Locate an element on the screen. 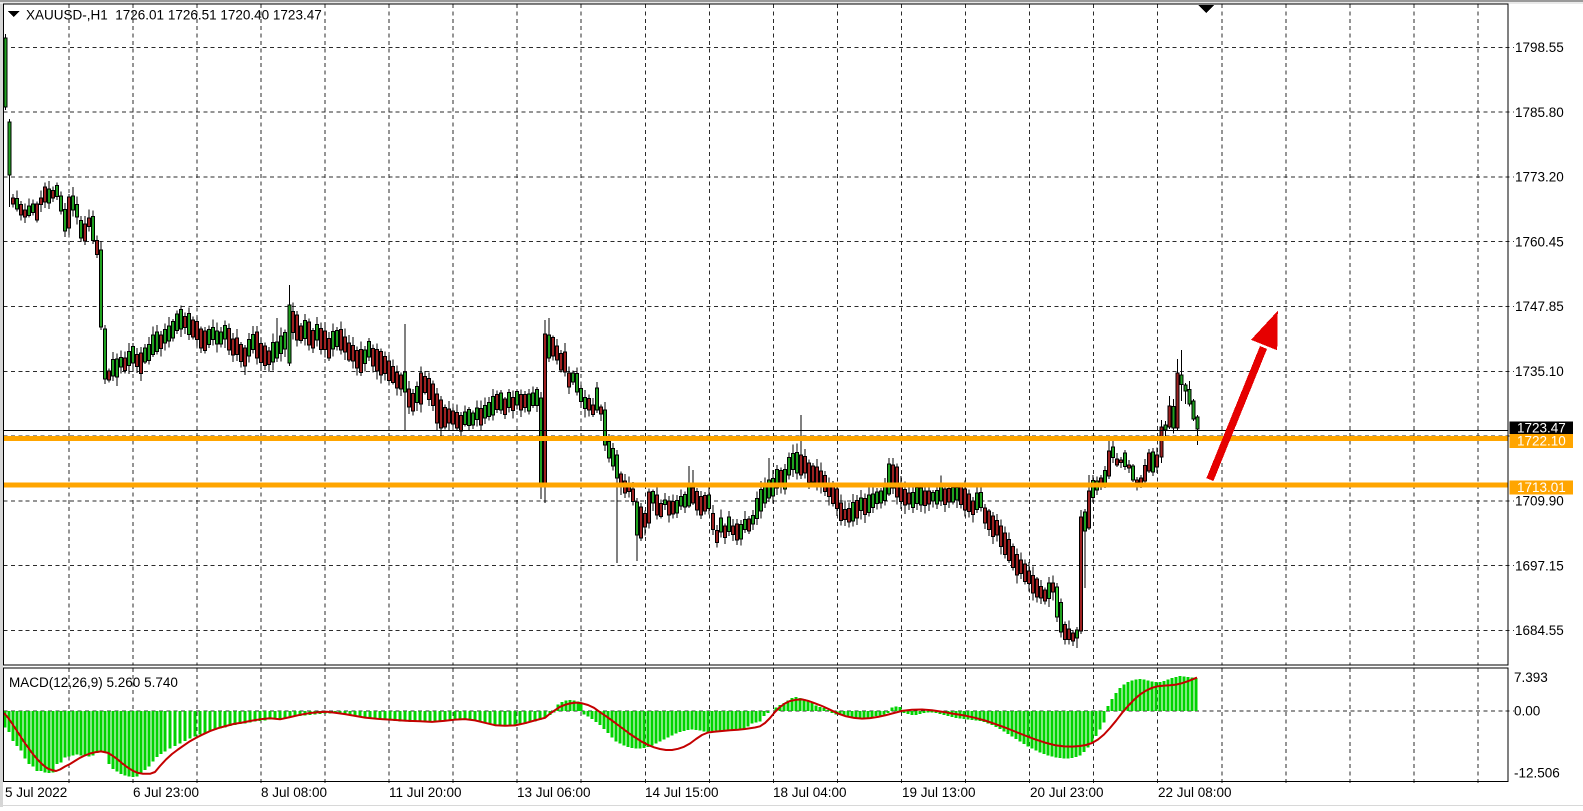  svg-text: 13 Jul 06:00 is located at coordinates (554, 792).